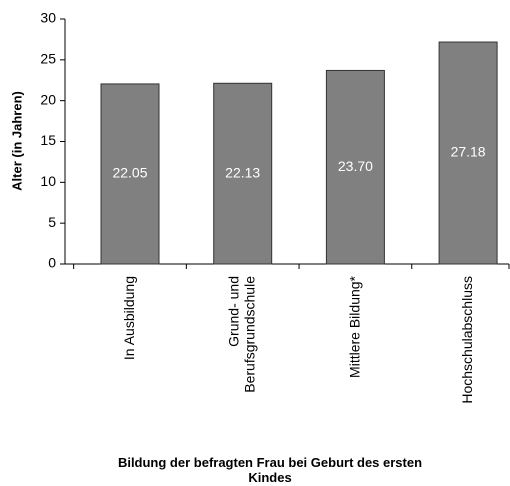  Describe the element at coordinates (48, 140) in the screenshot. I see `y-tick-label: 15` at that location.